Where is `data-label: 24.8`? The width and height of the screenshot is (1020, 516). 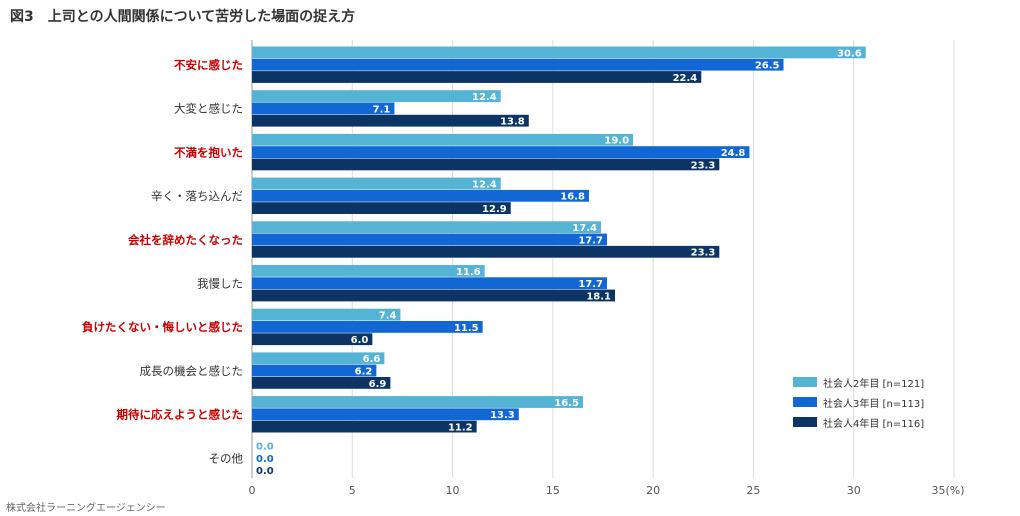
data-label: 24.8 is located at coordinates (733, 153).